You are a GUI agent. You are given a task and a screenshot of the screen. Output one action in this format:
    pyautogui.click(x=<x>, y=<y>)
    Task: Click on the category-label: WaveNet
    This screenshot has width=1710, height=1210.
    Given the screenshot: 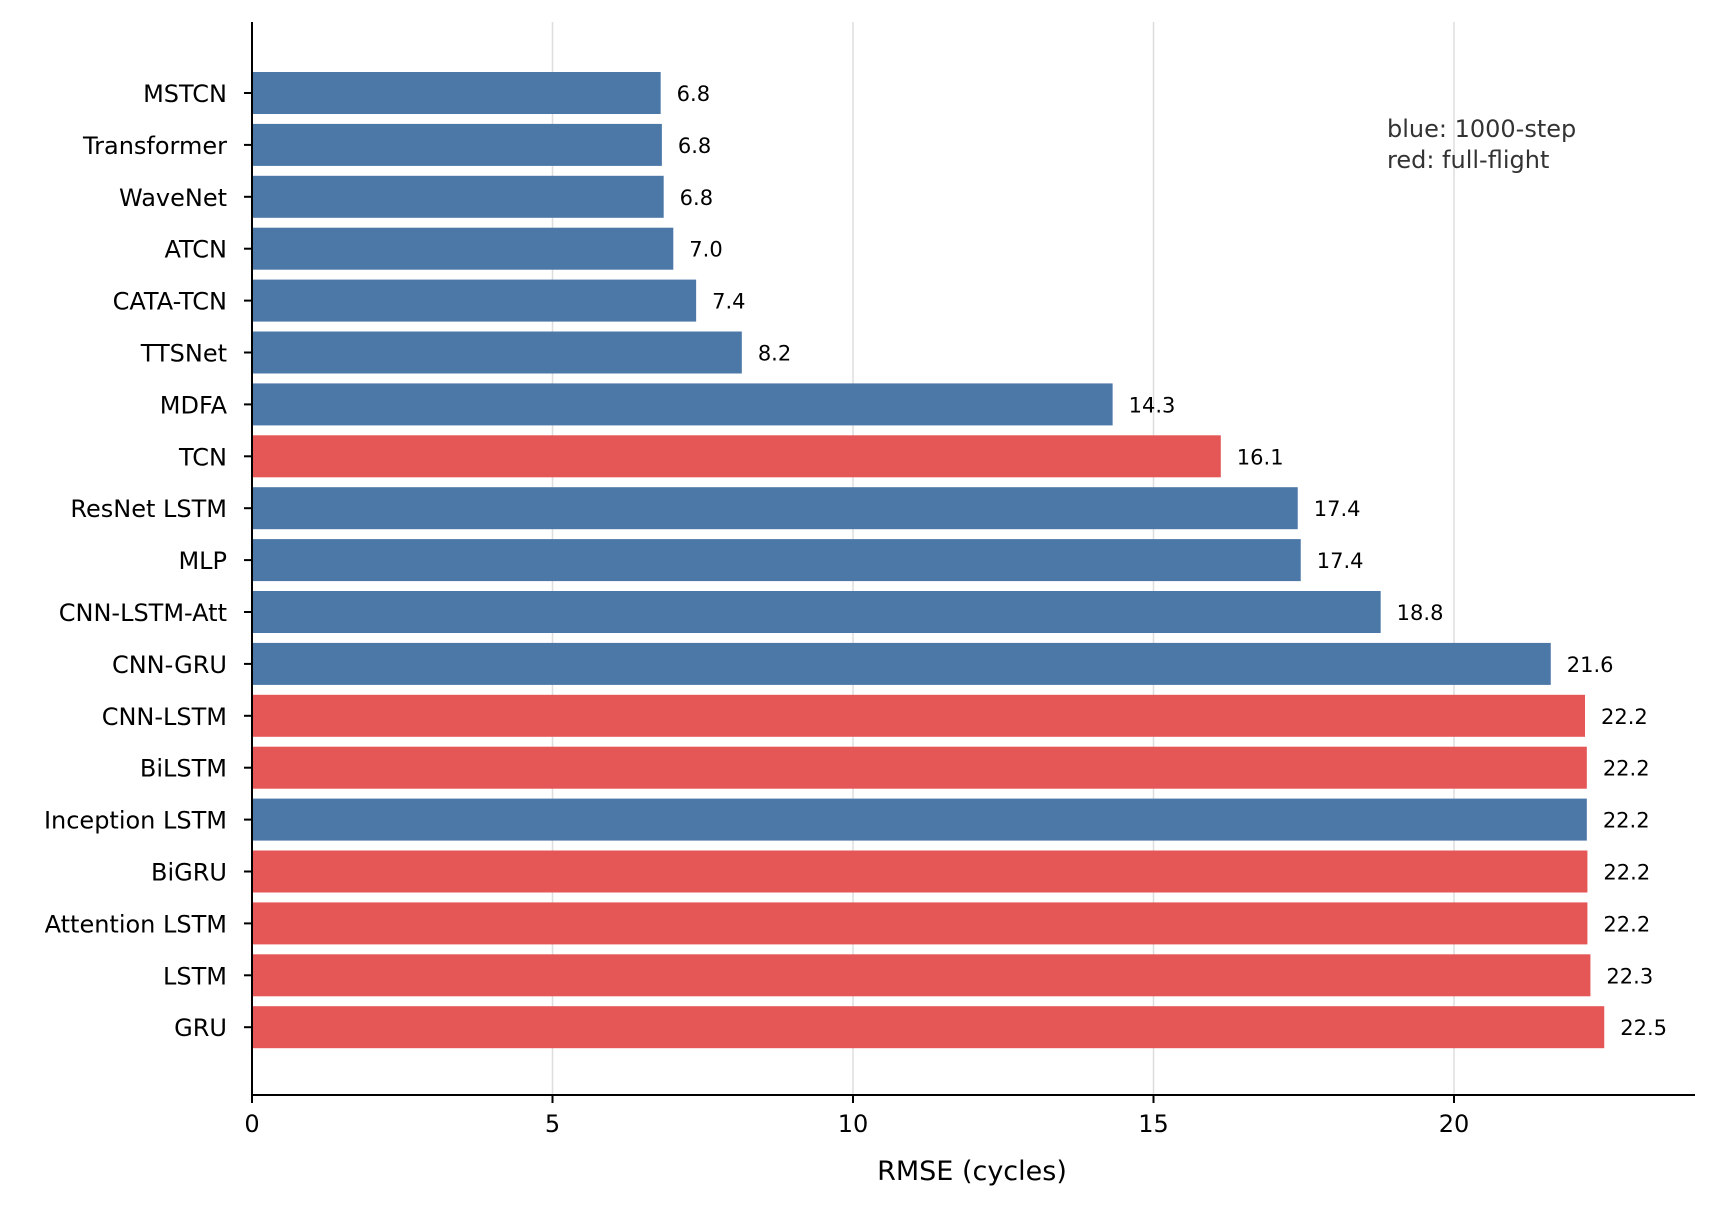 What is the action you would take?
    pyautogui.click(x=173, y=198)
    